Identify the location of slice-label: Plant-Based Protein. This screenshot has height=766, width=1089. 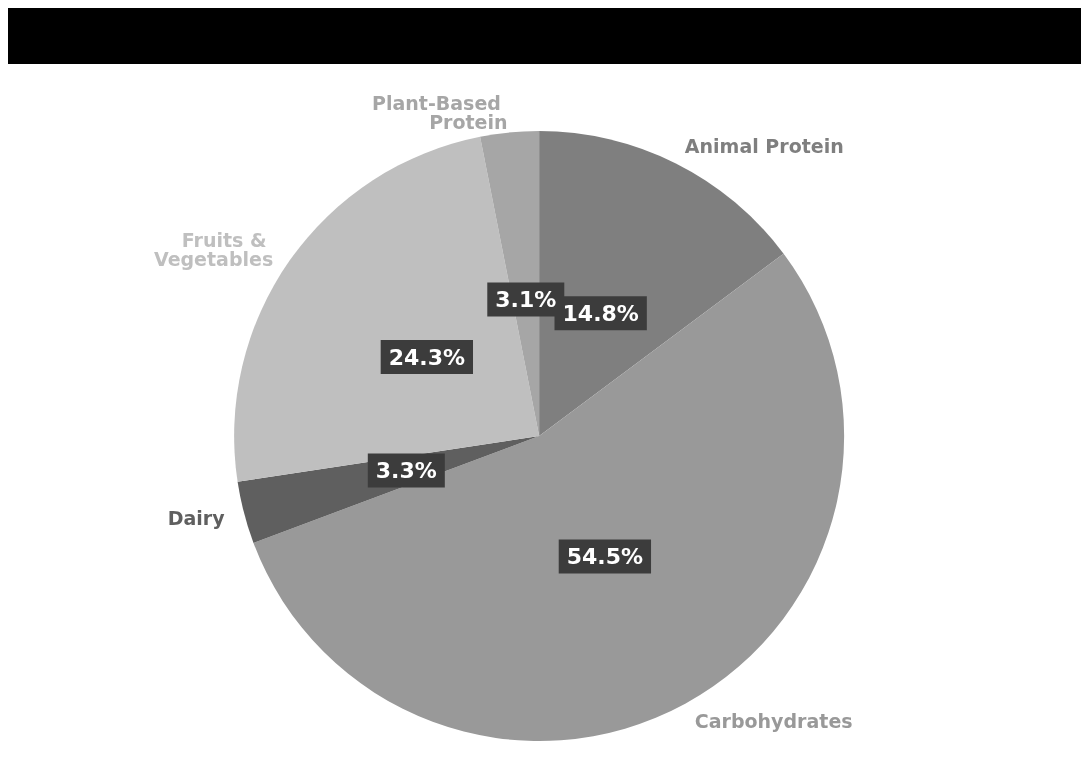
(440, 113).